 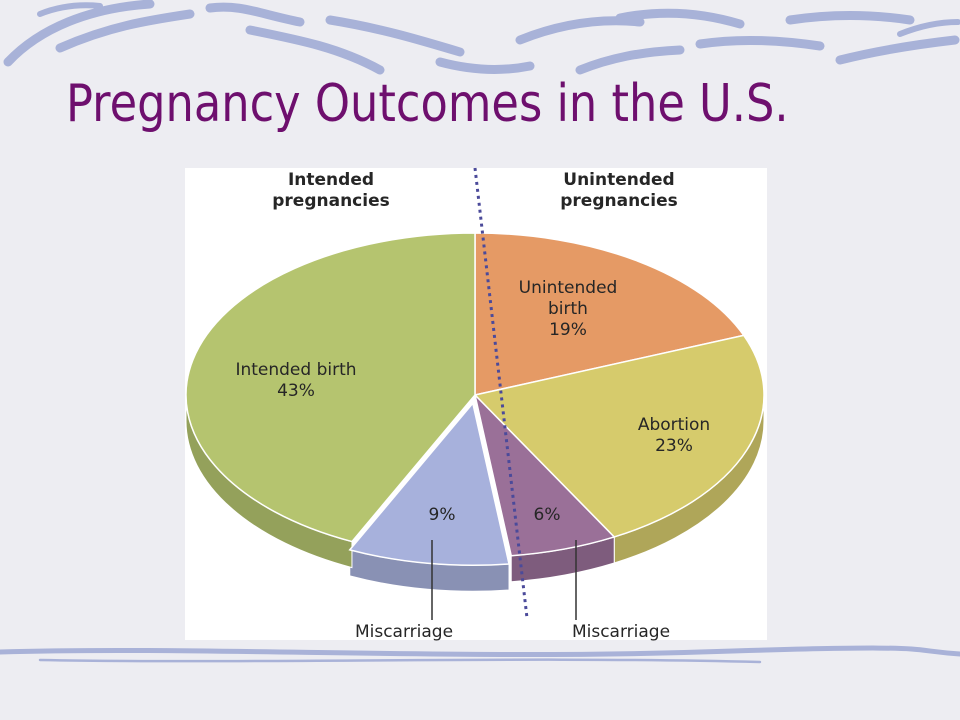 What do you see at coordinates (404, 632) in the screenshot?
I see `label-miscarriage-intended: Miscarriage` at bounding box center [404, 632].